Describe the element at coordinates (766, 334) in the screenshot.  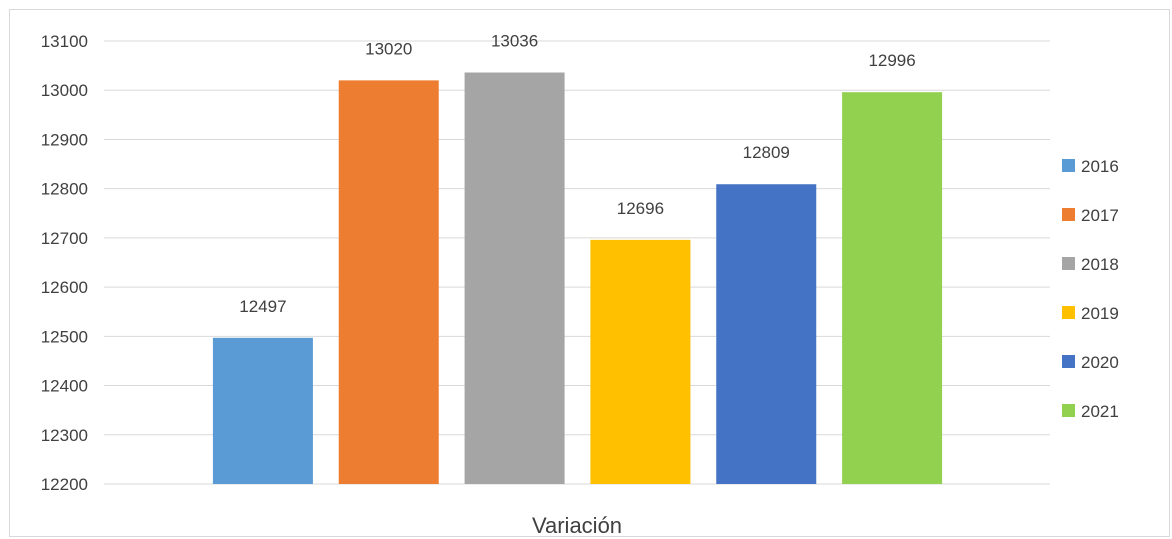
I see `bar-2020` at that location.